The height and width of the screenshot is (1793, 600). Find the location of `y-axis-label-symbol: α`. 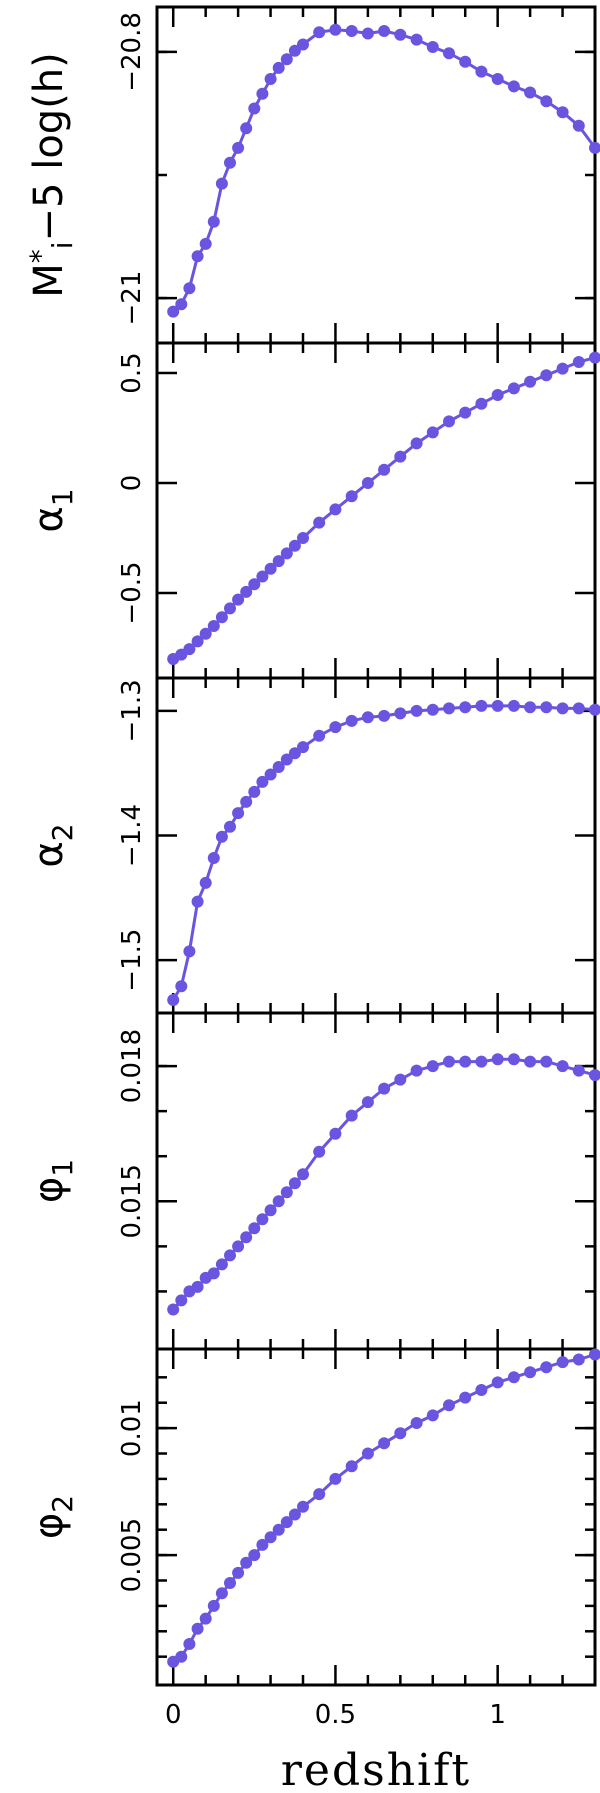

y-axis-label-symbol: α is located at coordinates (49, 854).